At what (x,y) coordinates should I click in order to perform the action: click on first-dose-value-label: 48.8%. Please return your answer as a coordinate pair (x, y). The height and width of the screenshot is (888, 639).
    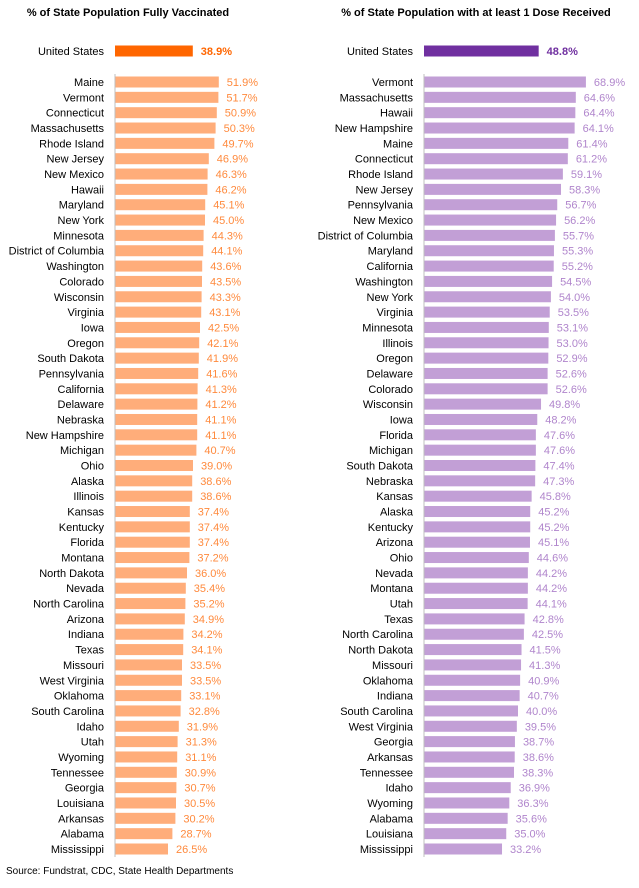
    Looking at the image, I should click on (562, 52).